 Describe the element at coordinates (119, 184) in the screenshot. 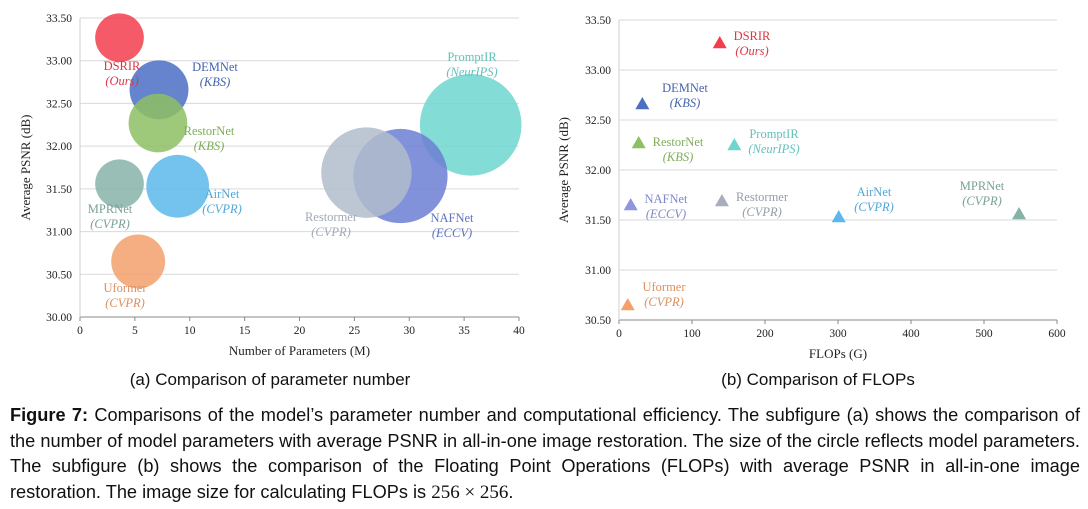

I see `bubble-mprnet` at that location.